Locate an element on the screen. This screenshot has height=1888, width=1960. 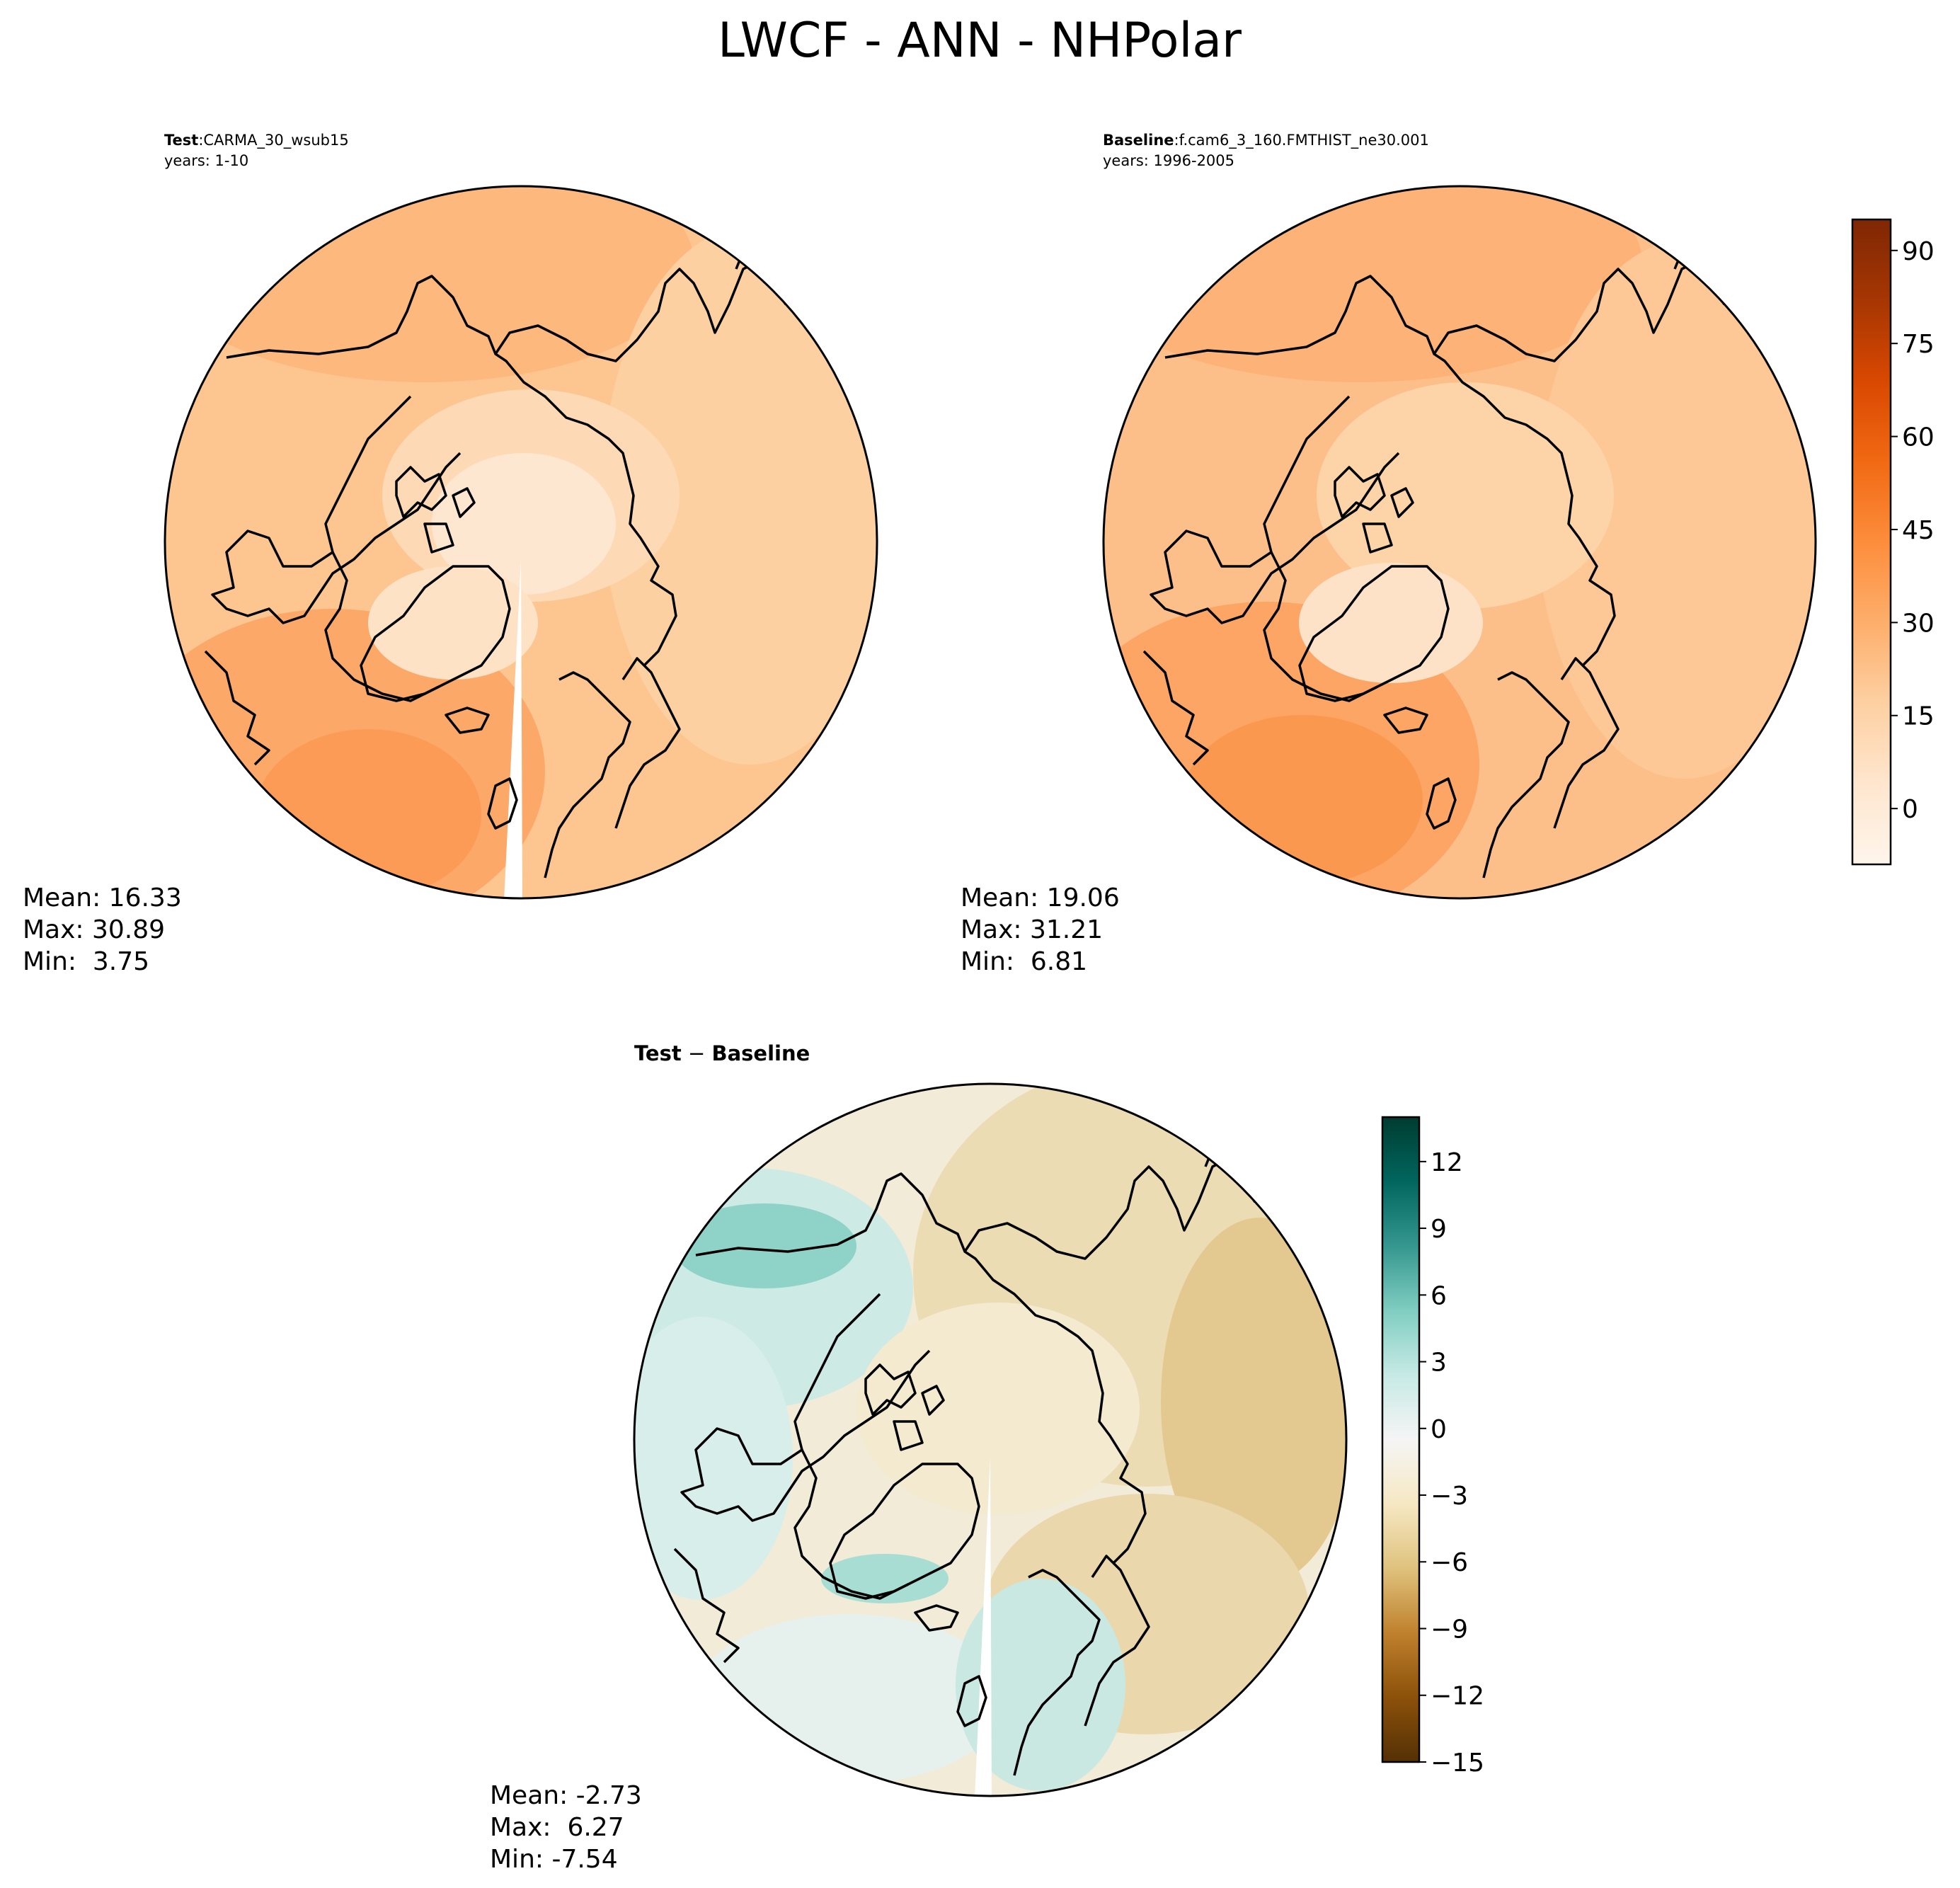
colorbar-brbg-fill is located at coordinates (1400, 1440).